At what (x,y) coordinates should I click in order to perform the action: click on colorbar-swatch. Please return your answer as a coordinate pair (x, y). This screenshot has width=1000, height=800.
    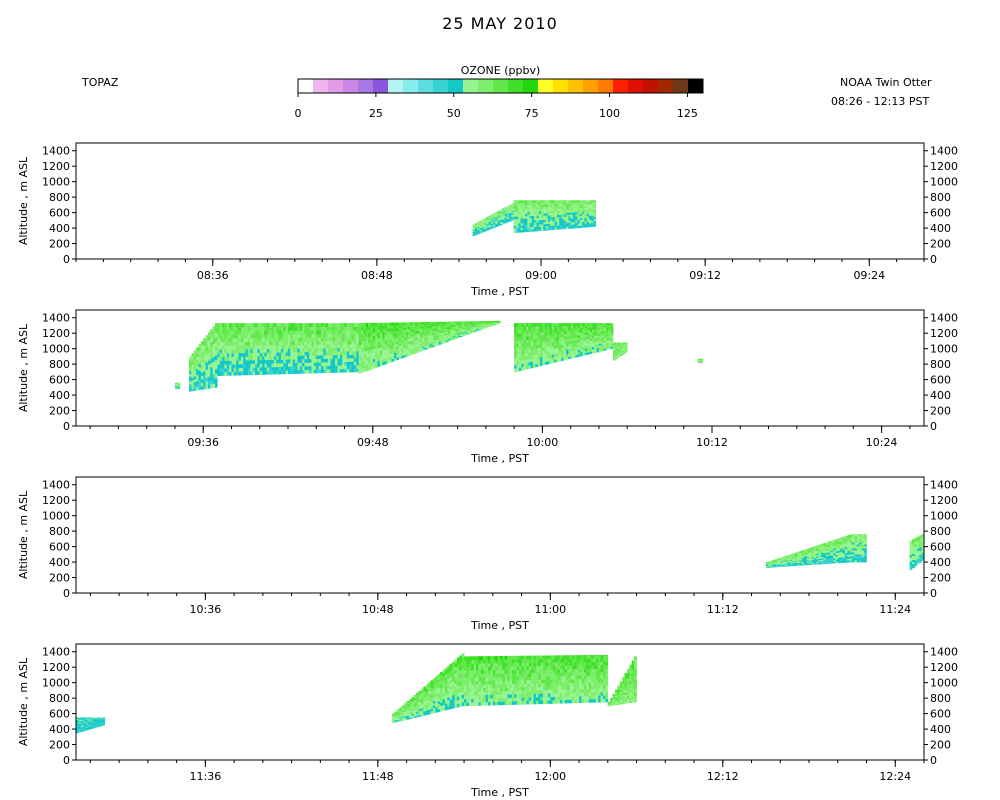
    Looking at the image, I should click on (516, 86).